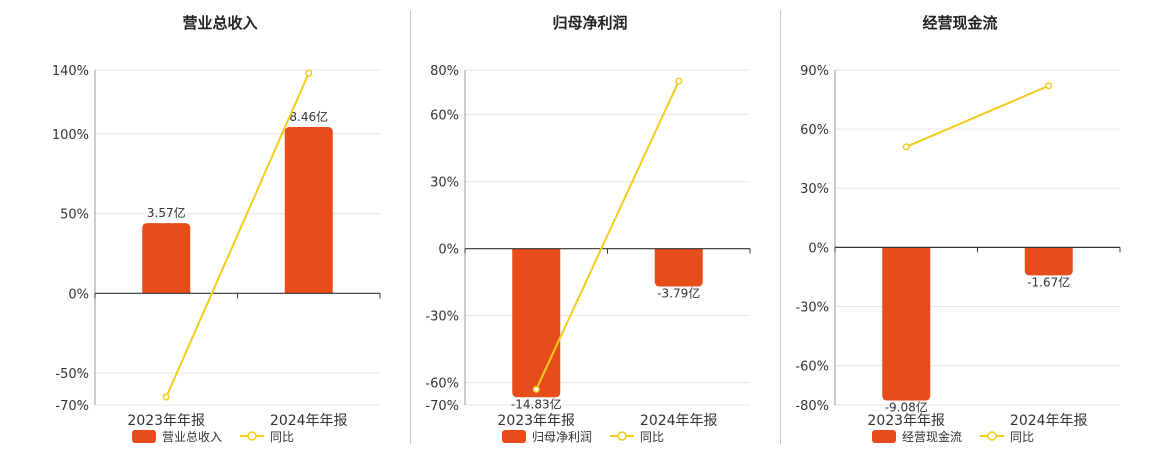  I want to click on legend-bar-label: 归母净利润, so click(562, 437).